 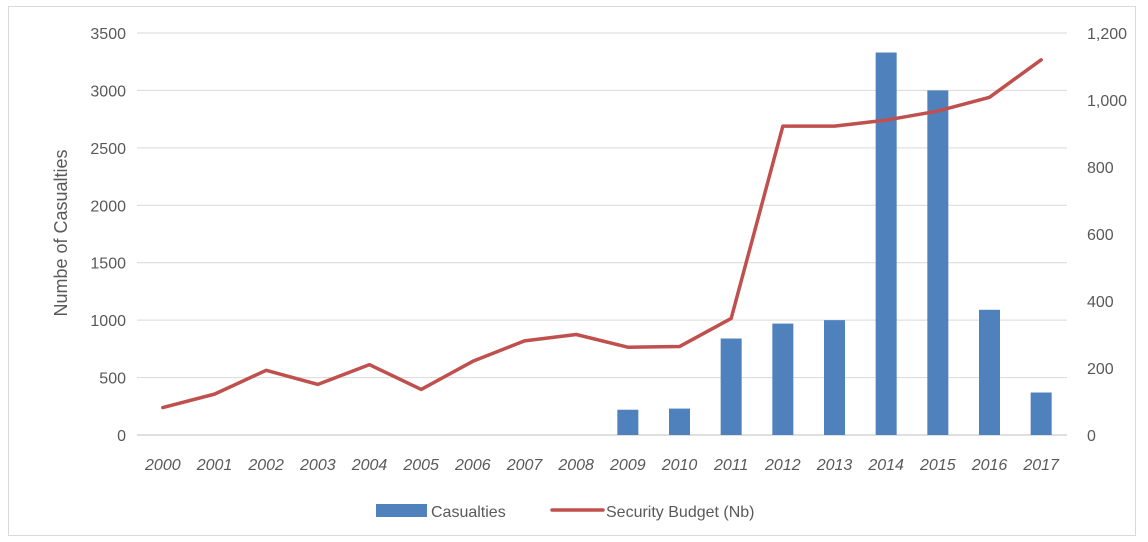 I want to click on x-tick-label: 2001, so click(x=214, y=465).